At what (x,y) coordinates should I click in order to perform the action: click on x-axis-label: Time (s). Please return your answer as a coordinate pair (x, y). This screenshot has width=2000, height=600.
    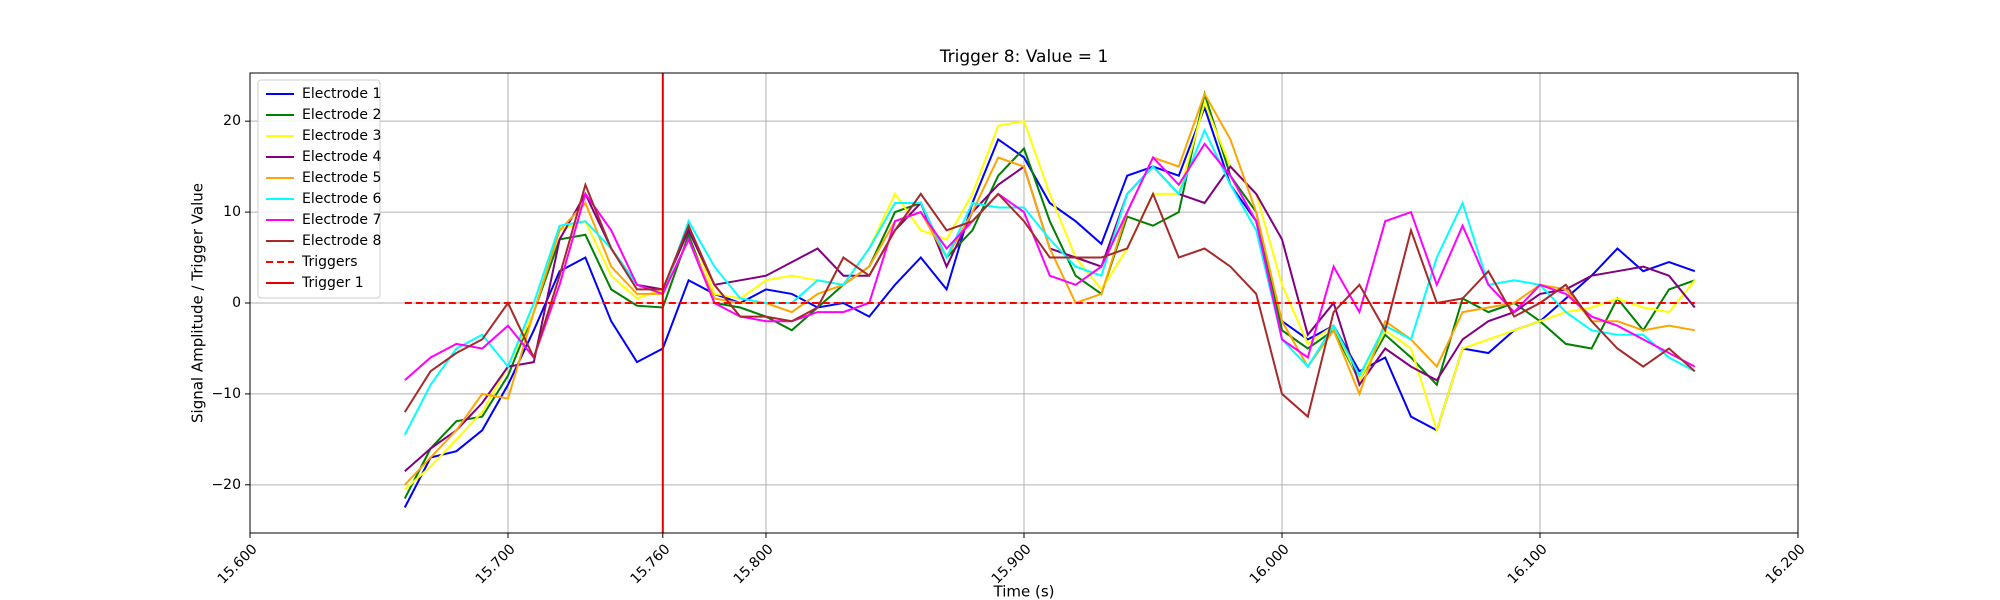
    Looking at the image, I should click on (1024, 591).